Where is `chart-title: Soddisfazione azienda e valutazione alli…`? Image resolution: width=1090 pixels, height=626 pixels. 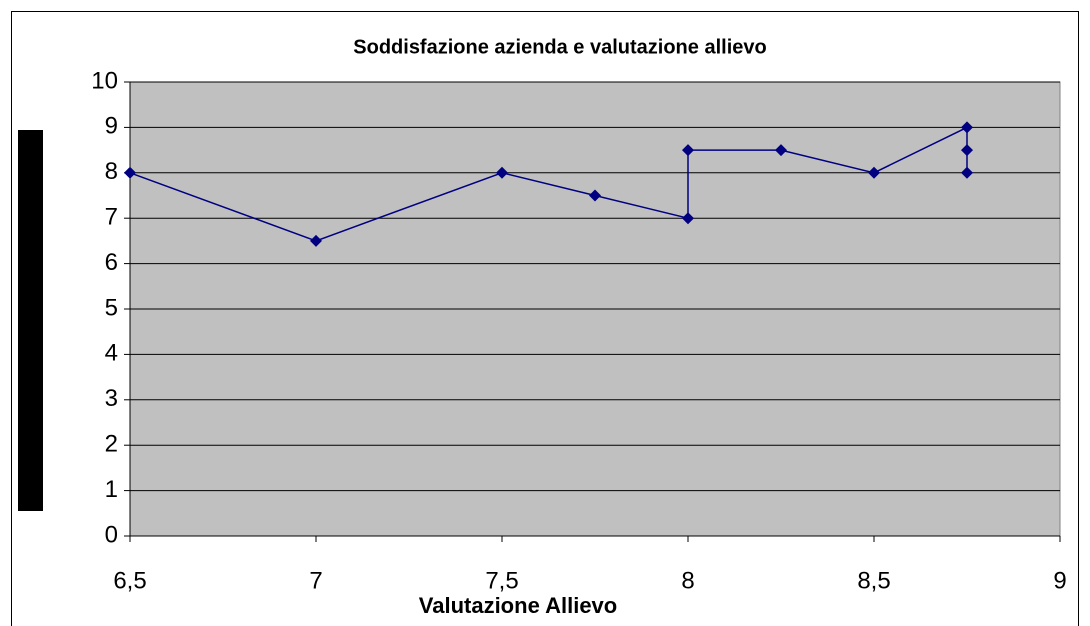
chart-title: Soddisfazione azienda e valutazione alli… is located at coordinates (559, 47).